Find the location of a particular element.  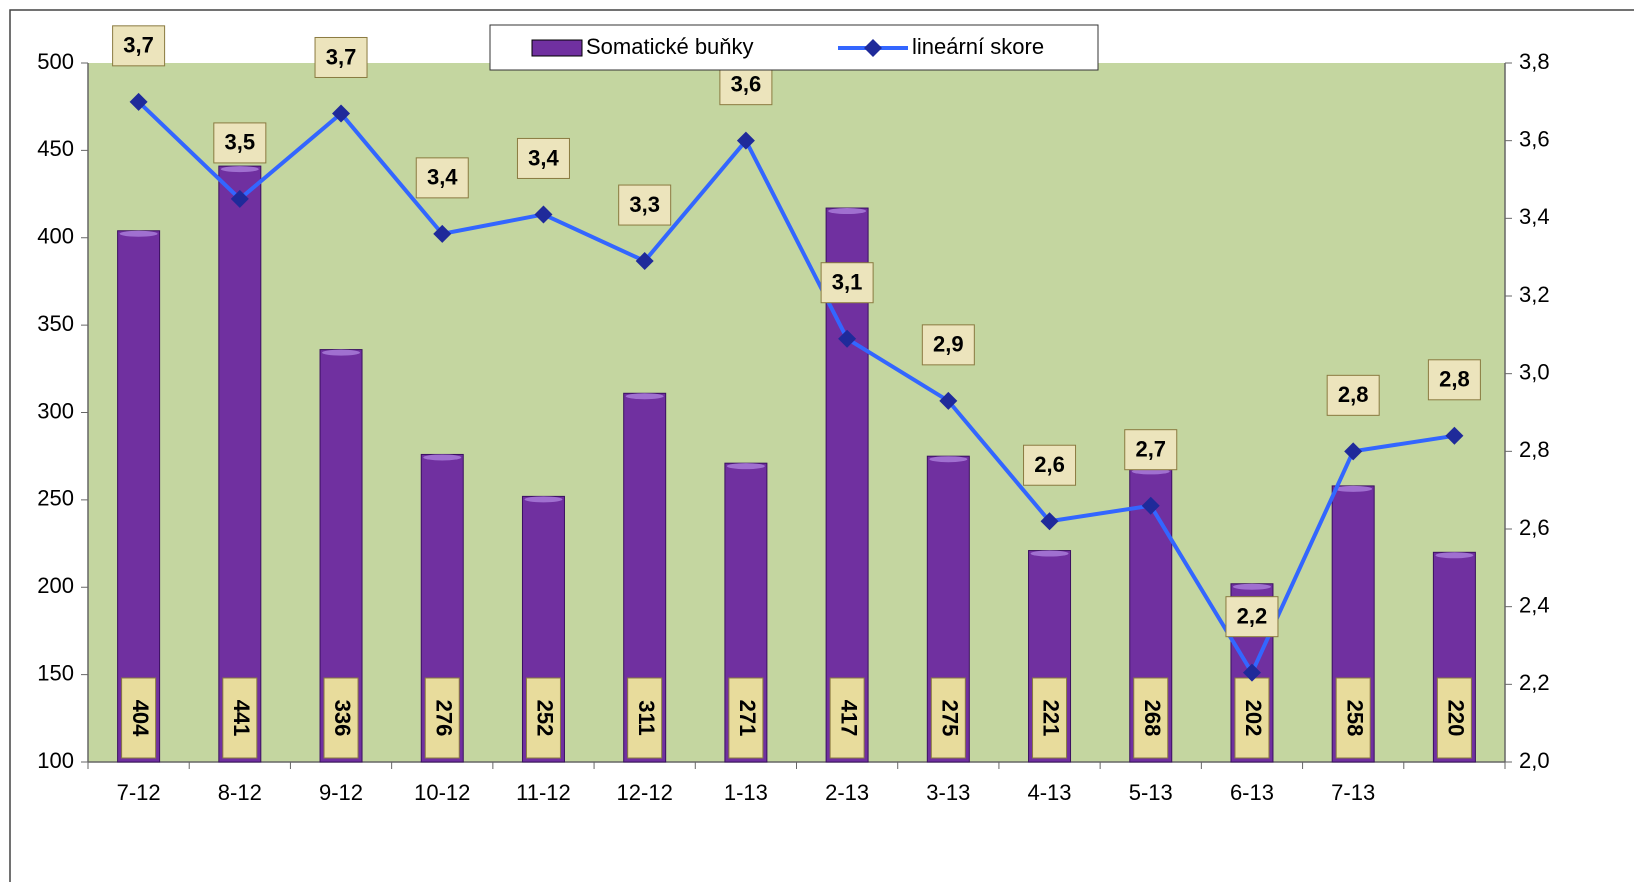

legend-box is located at coordinates (794, 47).